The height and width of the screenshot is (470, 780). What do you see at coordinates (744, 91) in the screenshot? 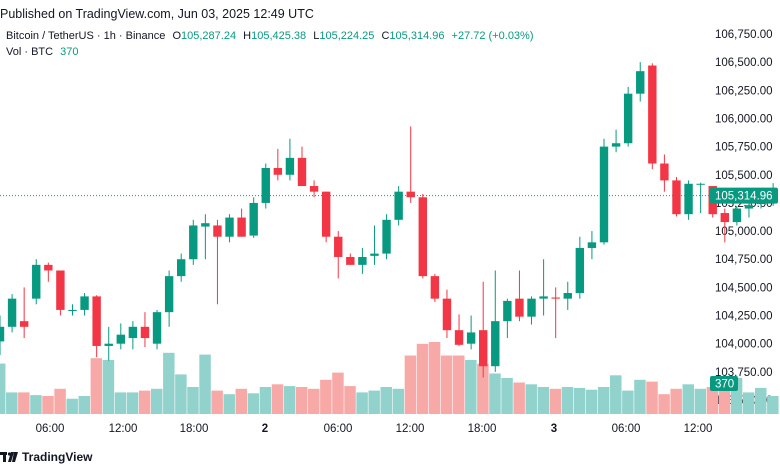
I see `y-tick-label: 106,250.00` at bounding box center [744, 91].